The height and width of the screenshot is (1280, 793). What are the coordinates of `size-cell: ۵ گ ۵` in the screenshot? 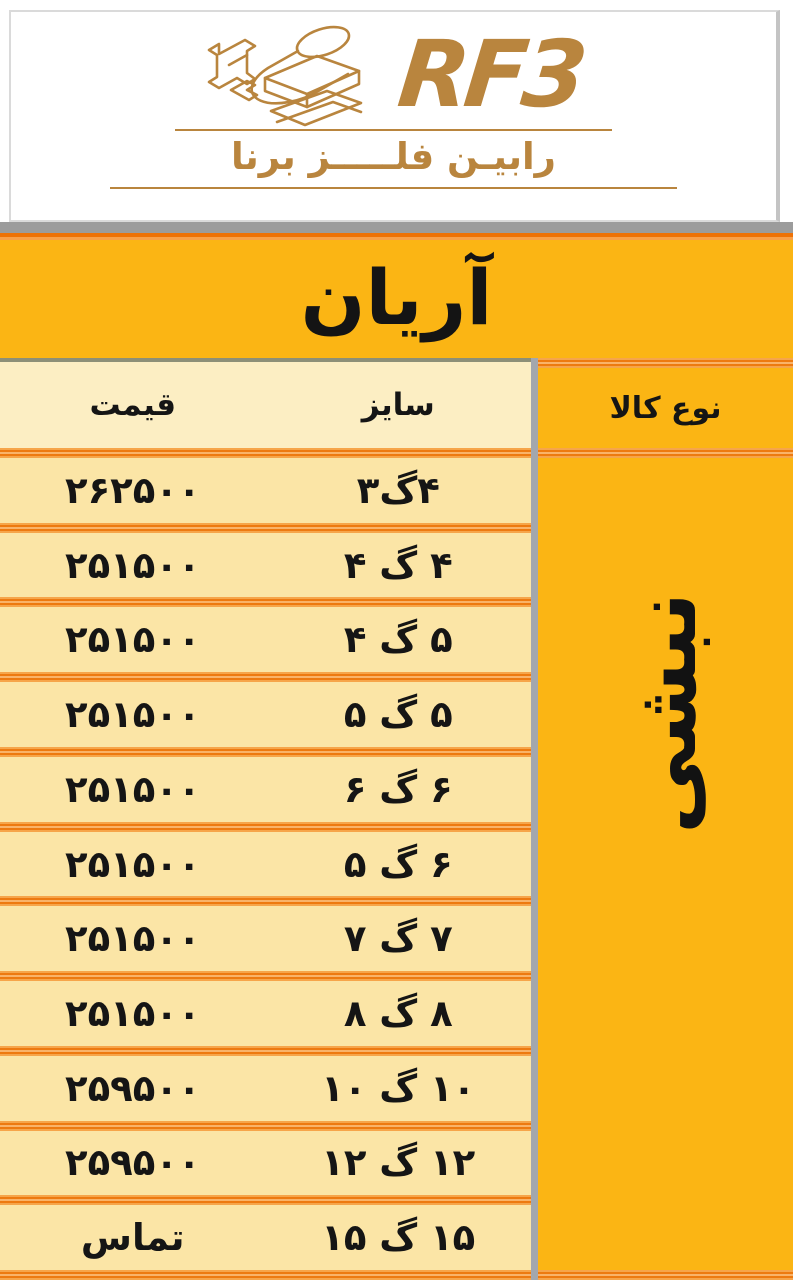 It's located at (398, 715).